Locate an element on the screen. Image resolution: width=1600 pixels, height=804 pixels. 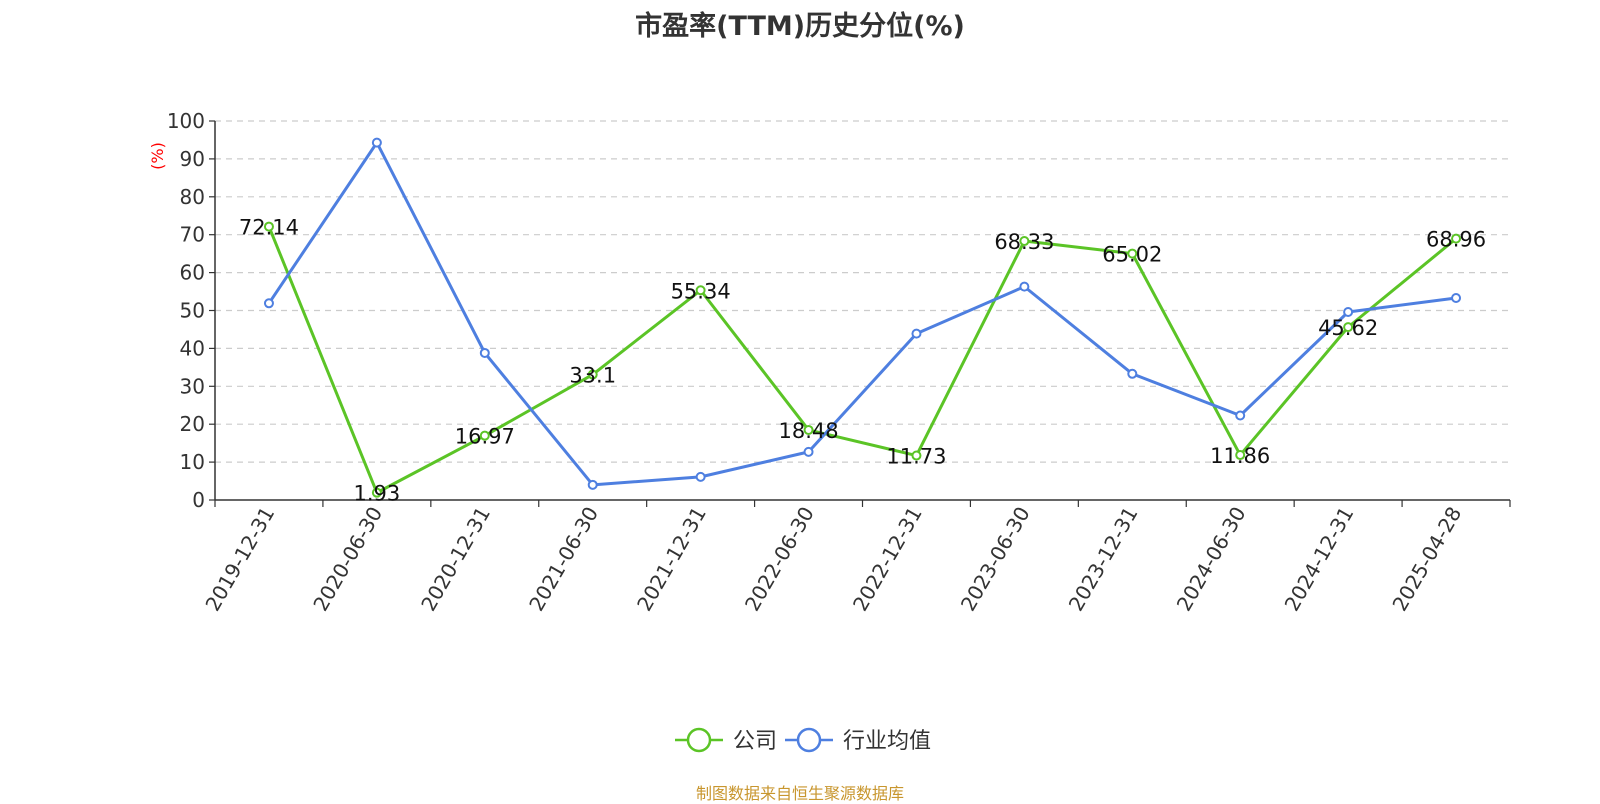
x-tick-label: 2020-12-31 is located at coordinates (455, 559).